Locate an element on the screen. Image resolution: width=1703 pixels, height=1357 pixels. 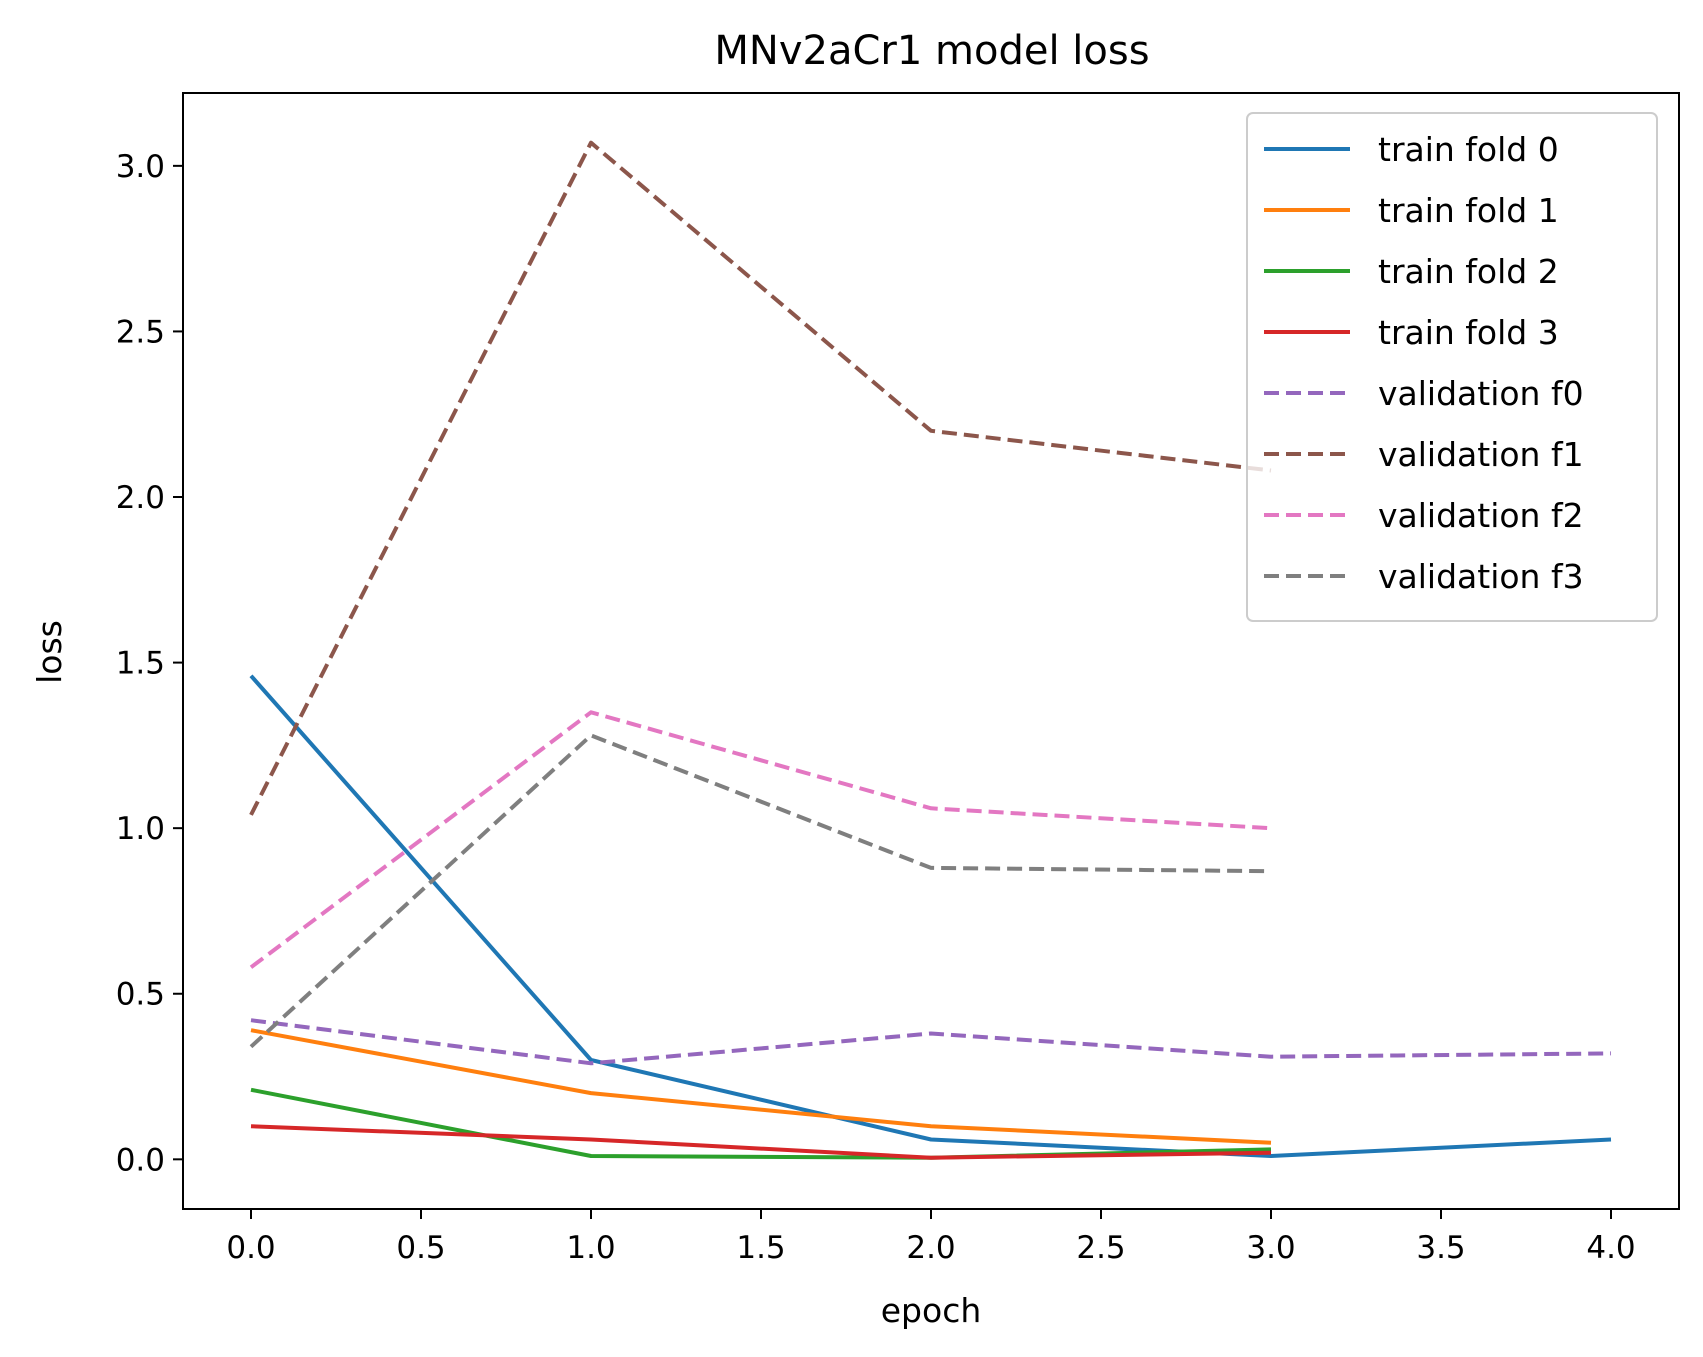
y-tick-label: 3.0 is located at coordinates (140, 167).